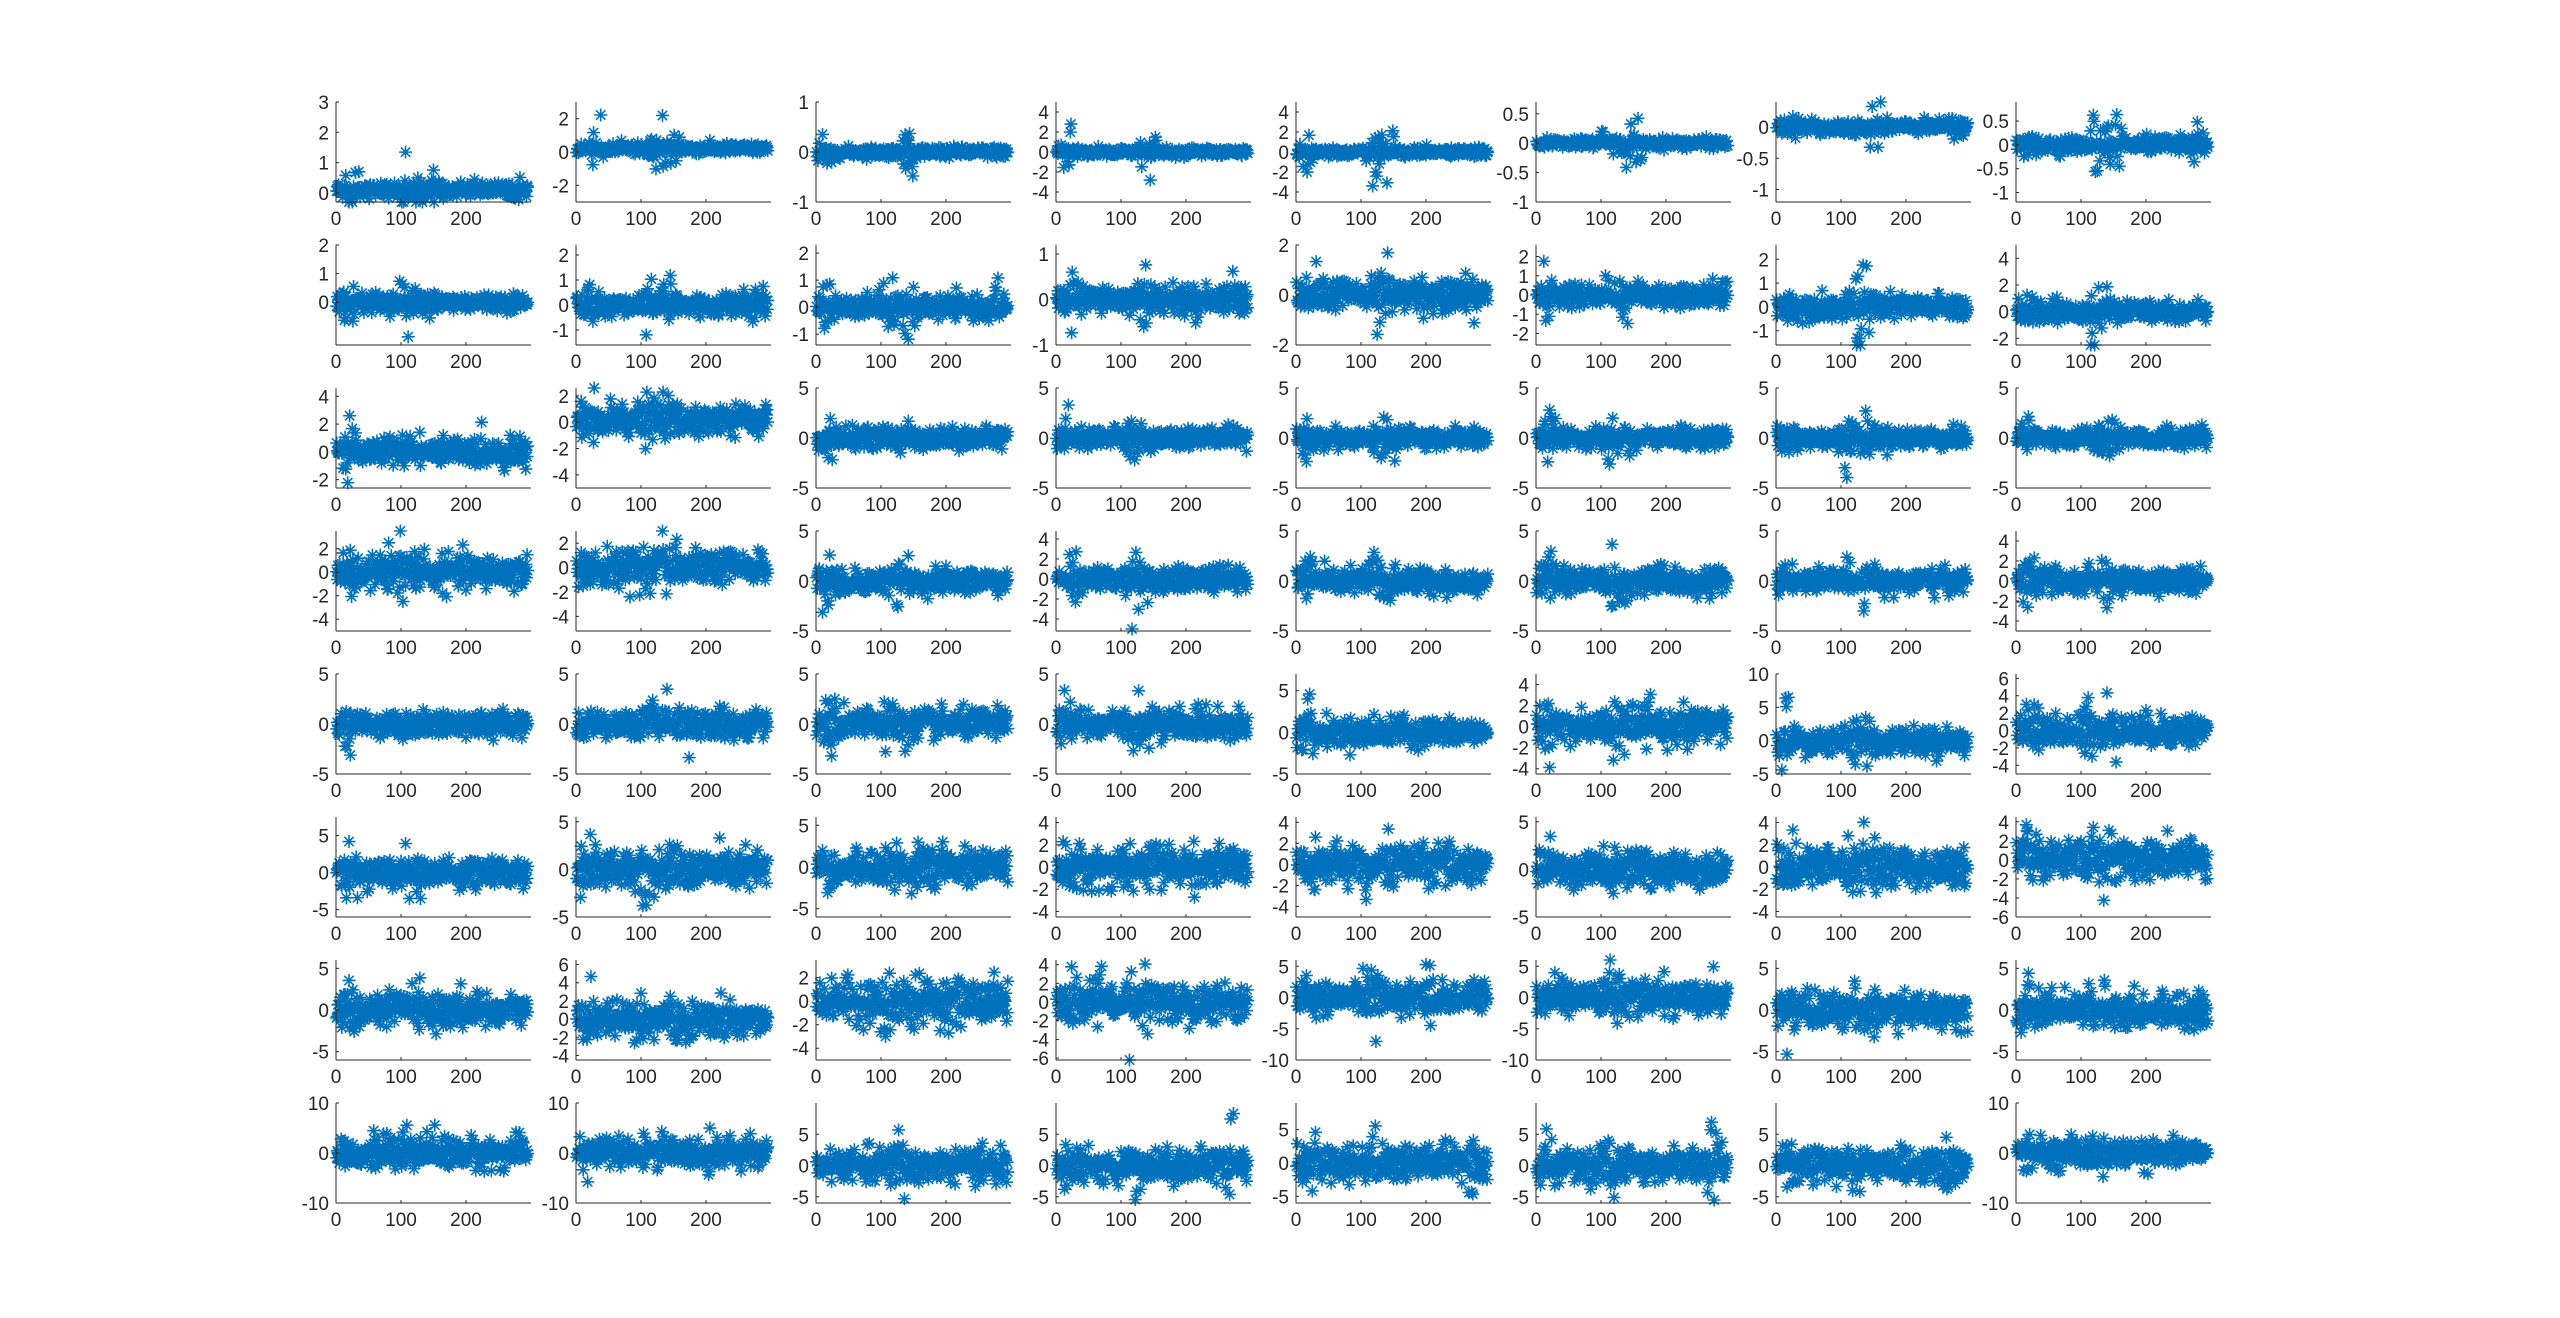  Describe the element at coordinates (1615, 166) in the screenshot. I see `subplot-1-6: -1-0.500.50 100 200` at that location.